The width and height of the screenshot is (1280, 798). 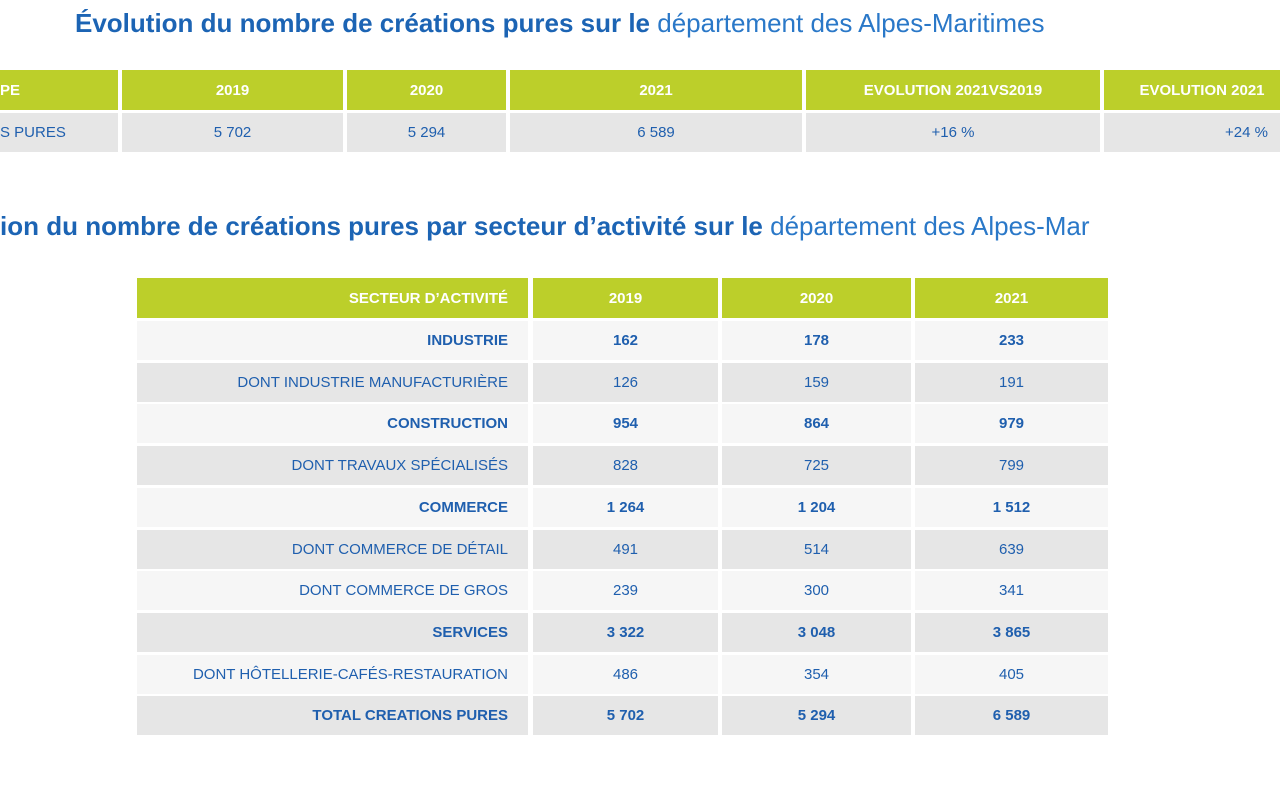 I want to click on table-cell: DONT HÔTELLERIE-CAFÉS-RESTAURATION, so click(x=332, y=674).